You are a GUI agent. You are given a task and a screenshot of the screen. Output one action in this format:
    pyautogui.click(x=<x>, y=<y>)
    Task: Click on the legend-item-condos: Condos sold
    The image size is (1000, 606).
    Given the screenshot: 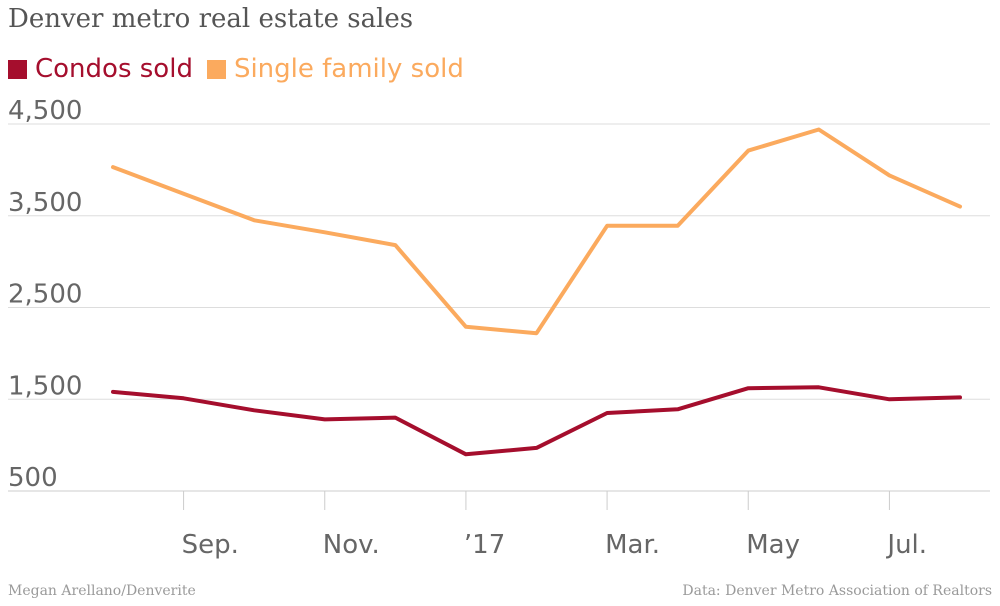 What is the action you would take?
    pyautogui.click(x=100, y=69)
    